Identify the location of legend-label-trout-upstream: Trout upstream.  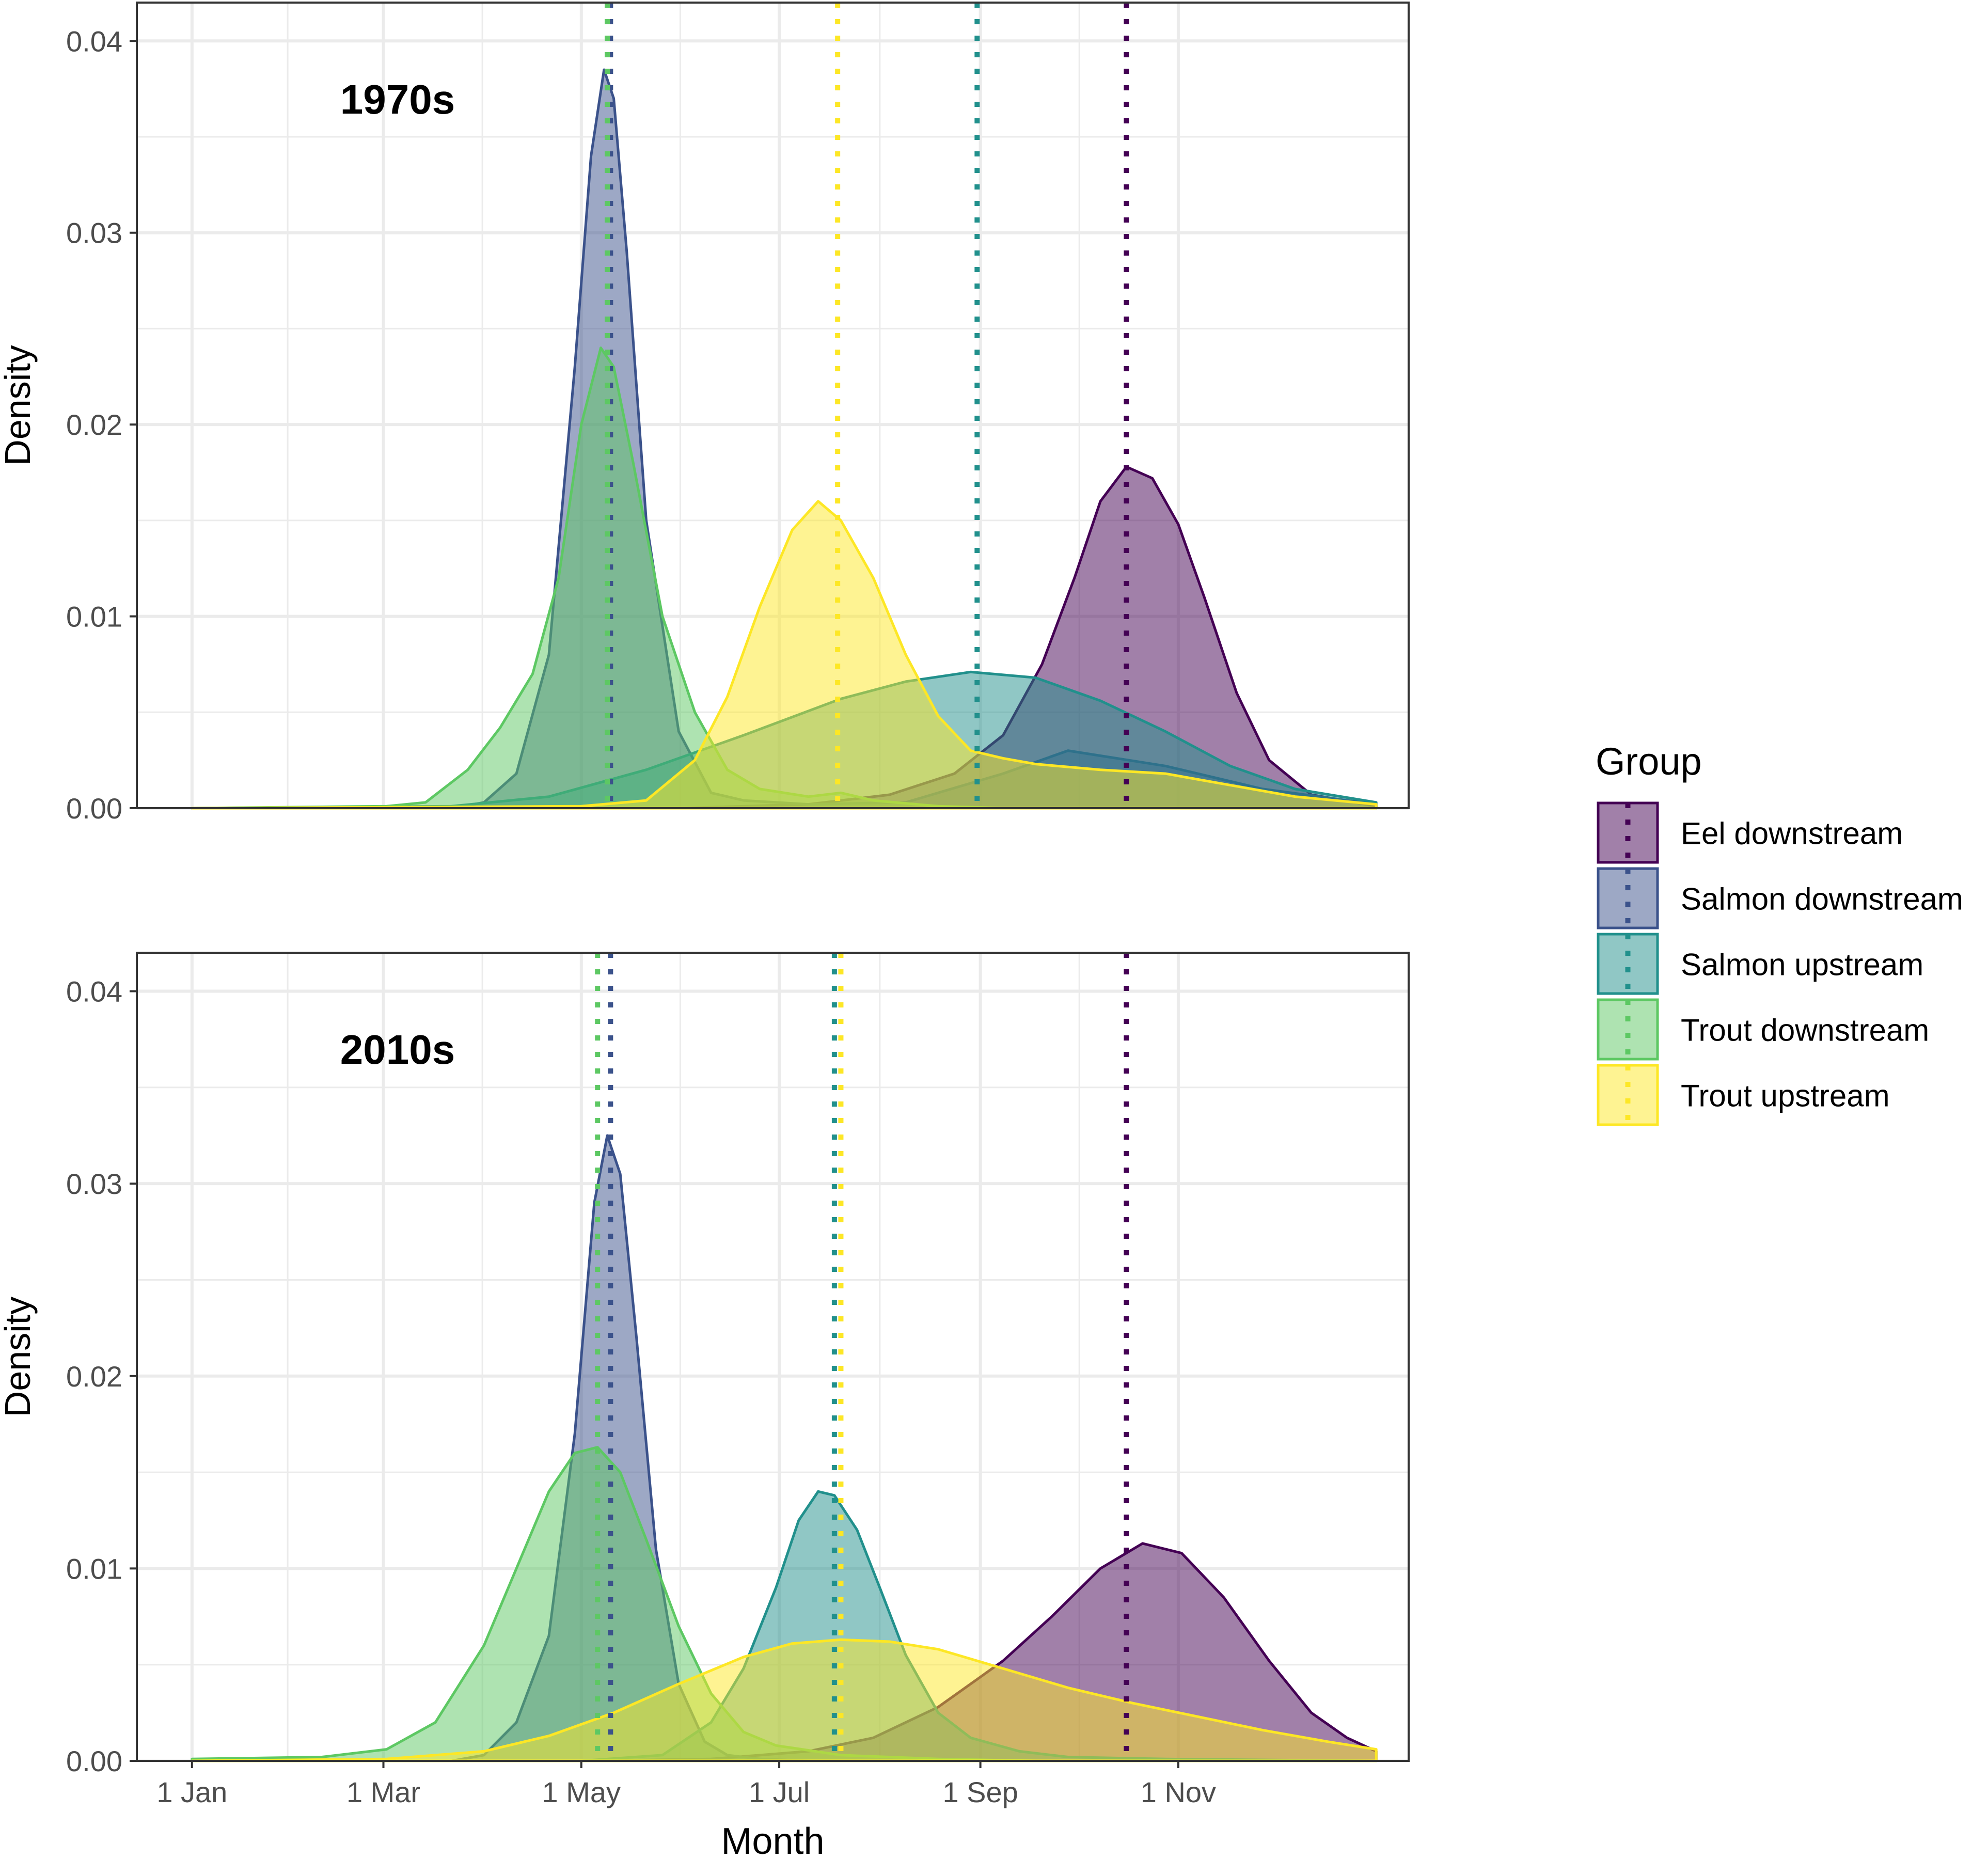
(1786, 1096).